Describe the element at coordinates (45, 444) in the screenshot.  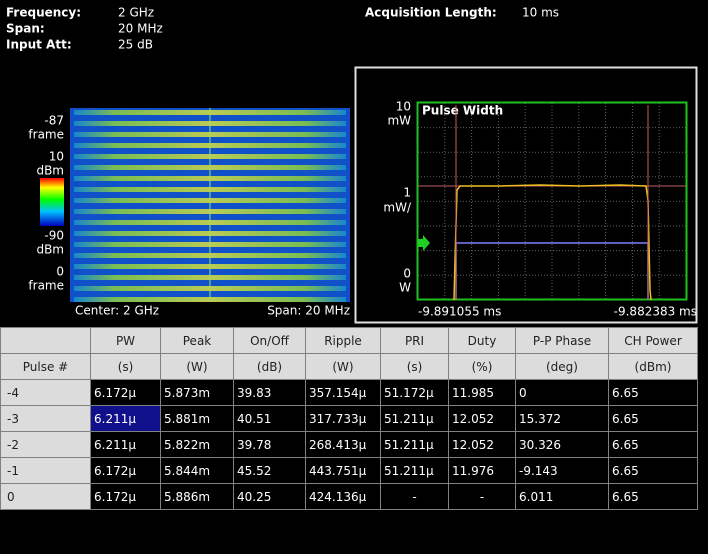
I see `row-header: -2` at that location.